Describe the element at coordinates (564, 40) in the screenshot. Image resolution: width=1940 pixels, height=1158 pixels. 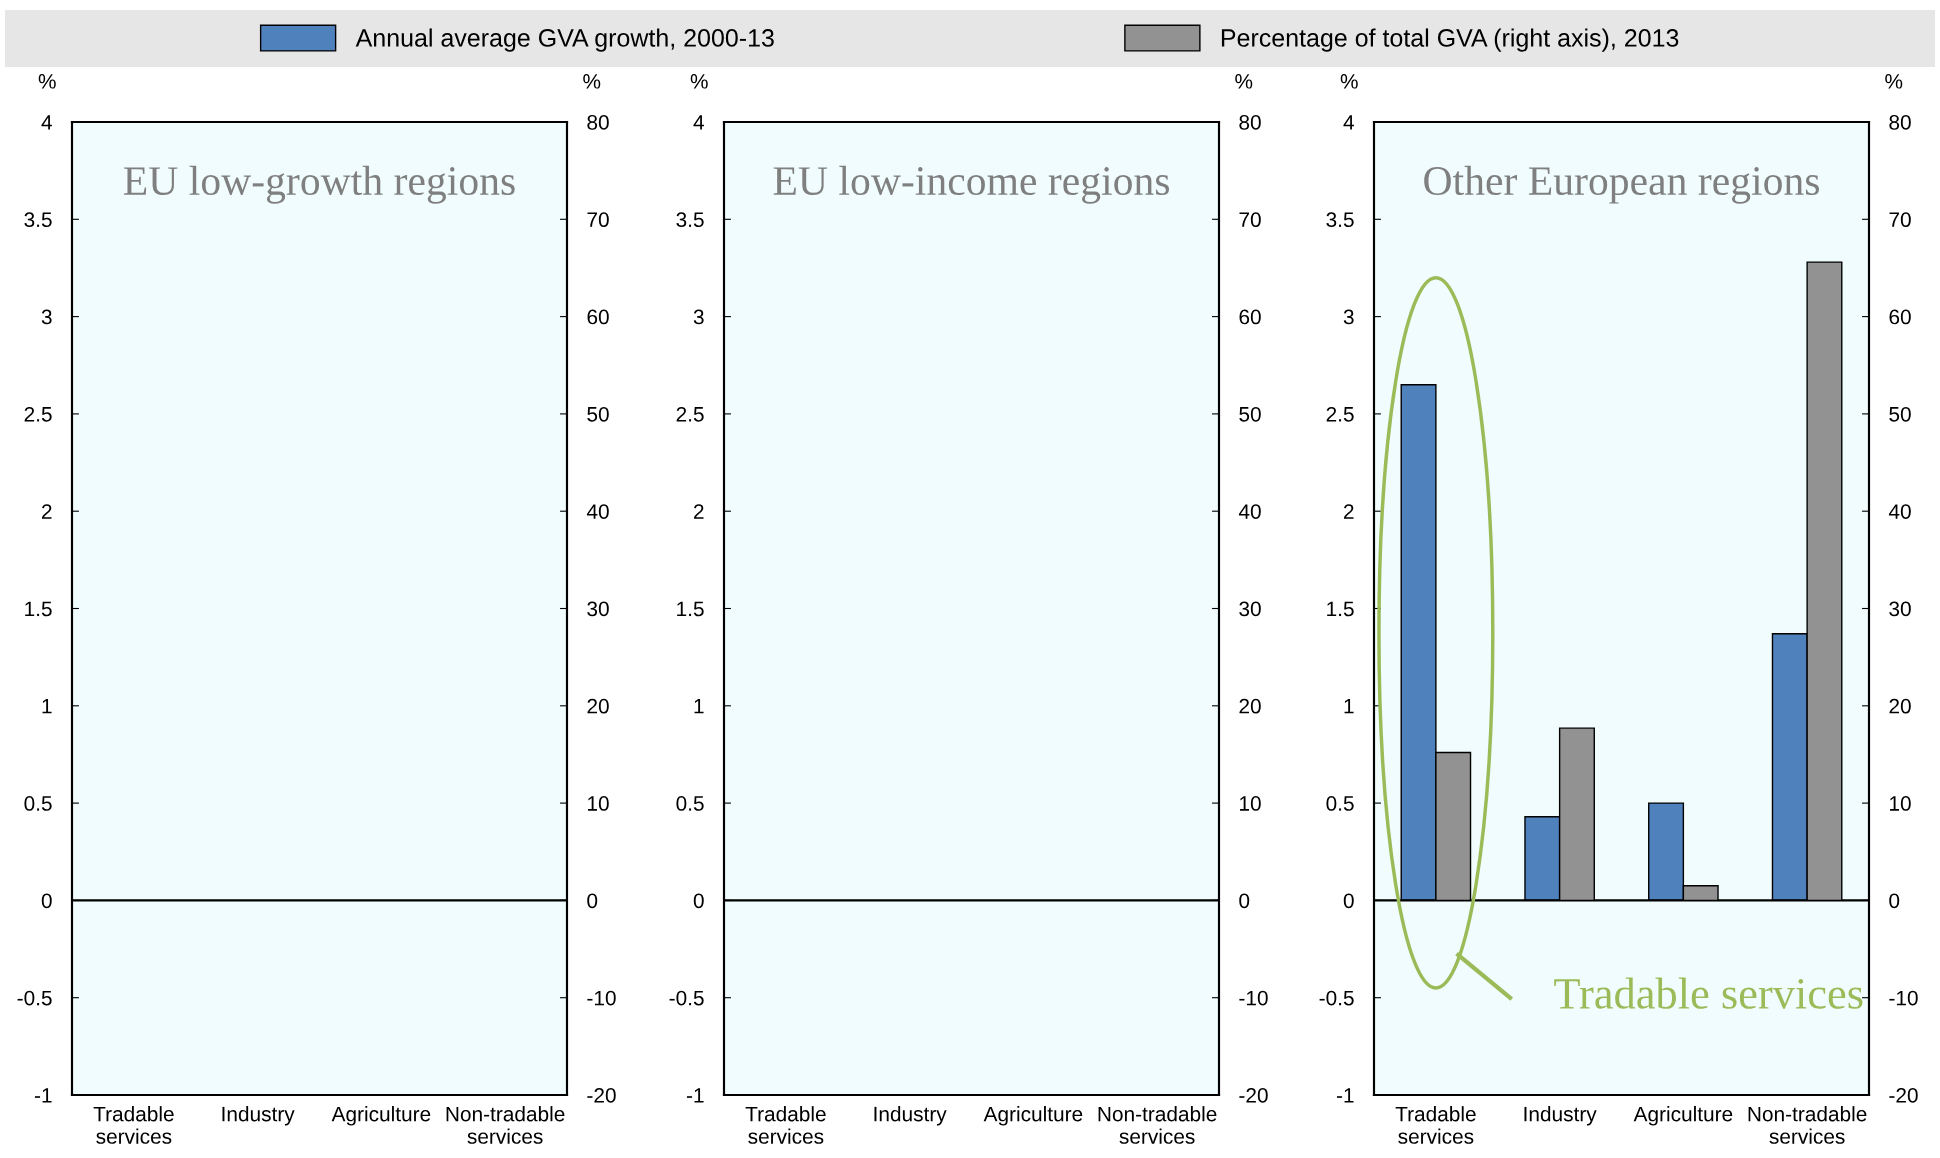
I see `legend-label: Annual average GVA growth, 2000-13` at that location.